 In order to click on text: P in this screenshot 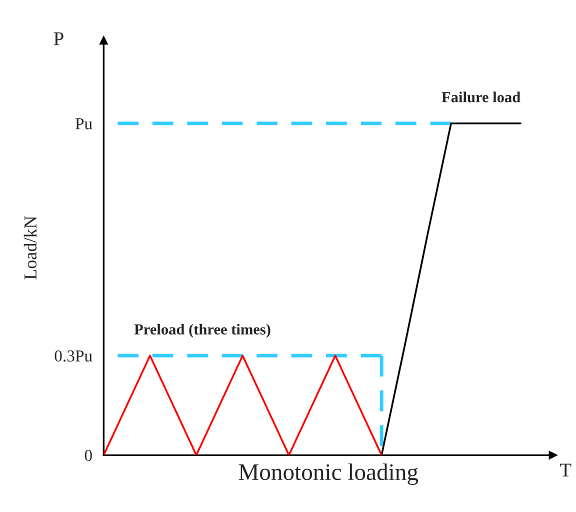, I will do `click(59, 39)`.